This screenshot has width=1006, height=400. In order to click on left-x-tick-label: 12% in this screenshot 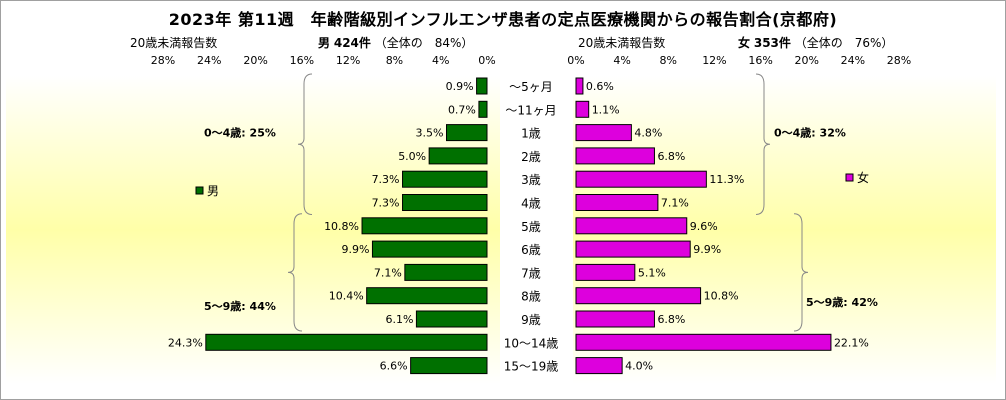, I will do `click(348, 60)`.